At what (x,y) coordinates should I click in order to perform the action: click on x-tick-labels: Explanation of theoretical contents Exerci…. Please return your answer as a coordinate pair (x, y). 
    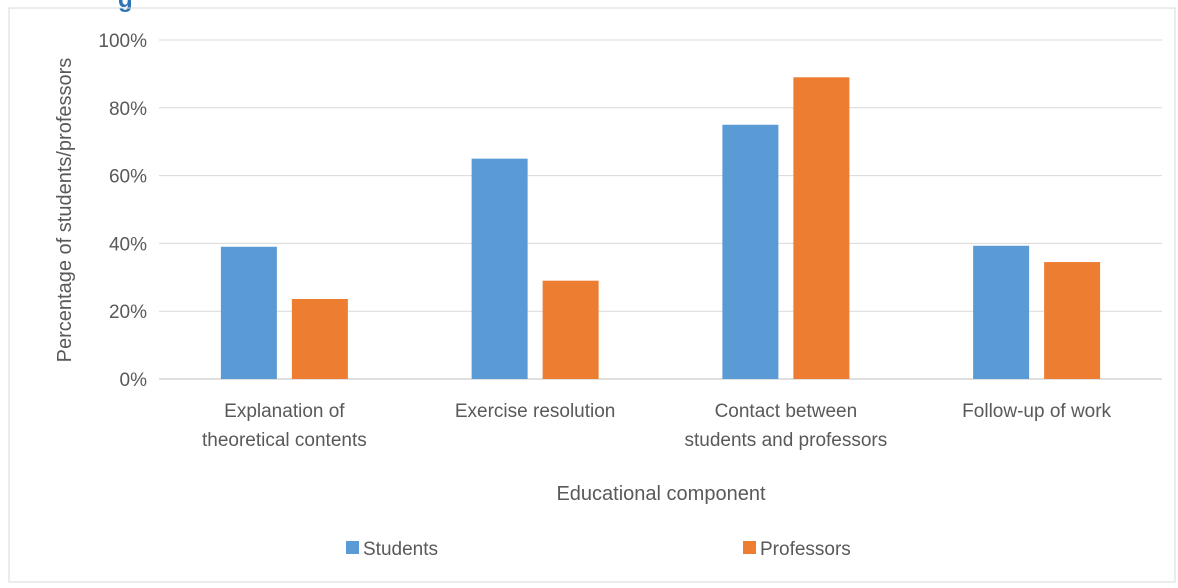
    Looking at the image, I should click on (657, 426).